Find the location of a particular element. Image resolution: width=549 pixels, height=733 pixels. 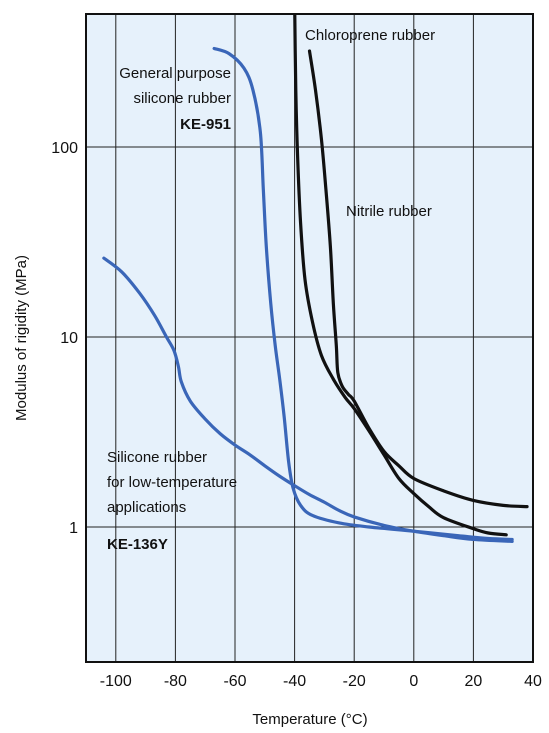

y-axis-title: Modulus of rigidity (MPa) is located at coordinates (21, 338).